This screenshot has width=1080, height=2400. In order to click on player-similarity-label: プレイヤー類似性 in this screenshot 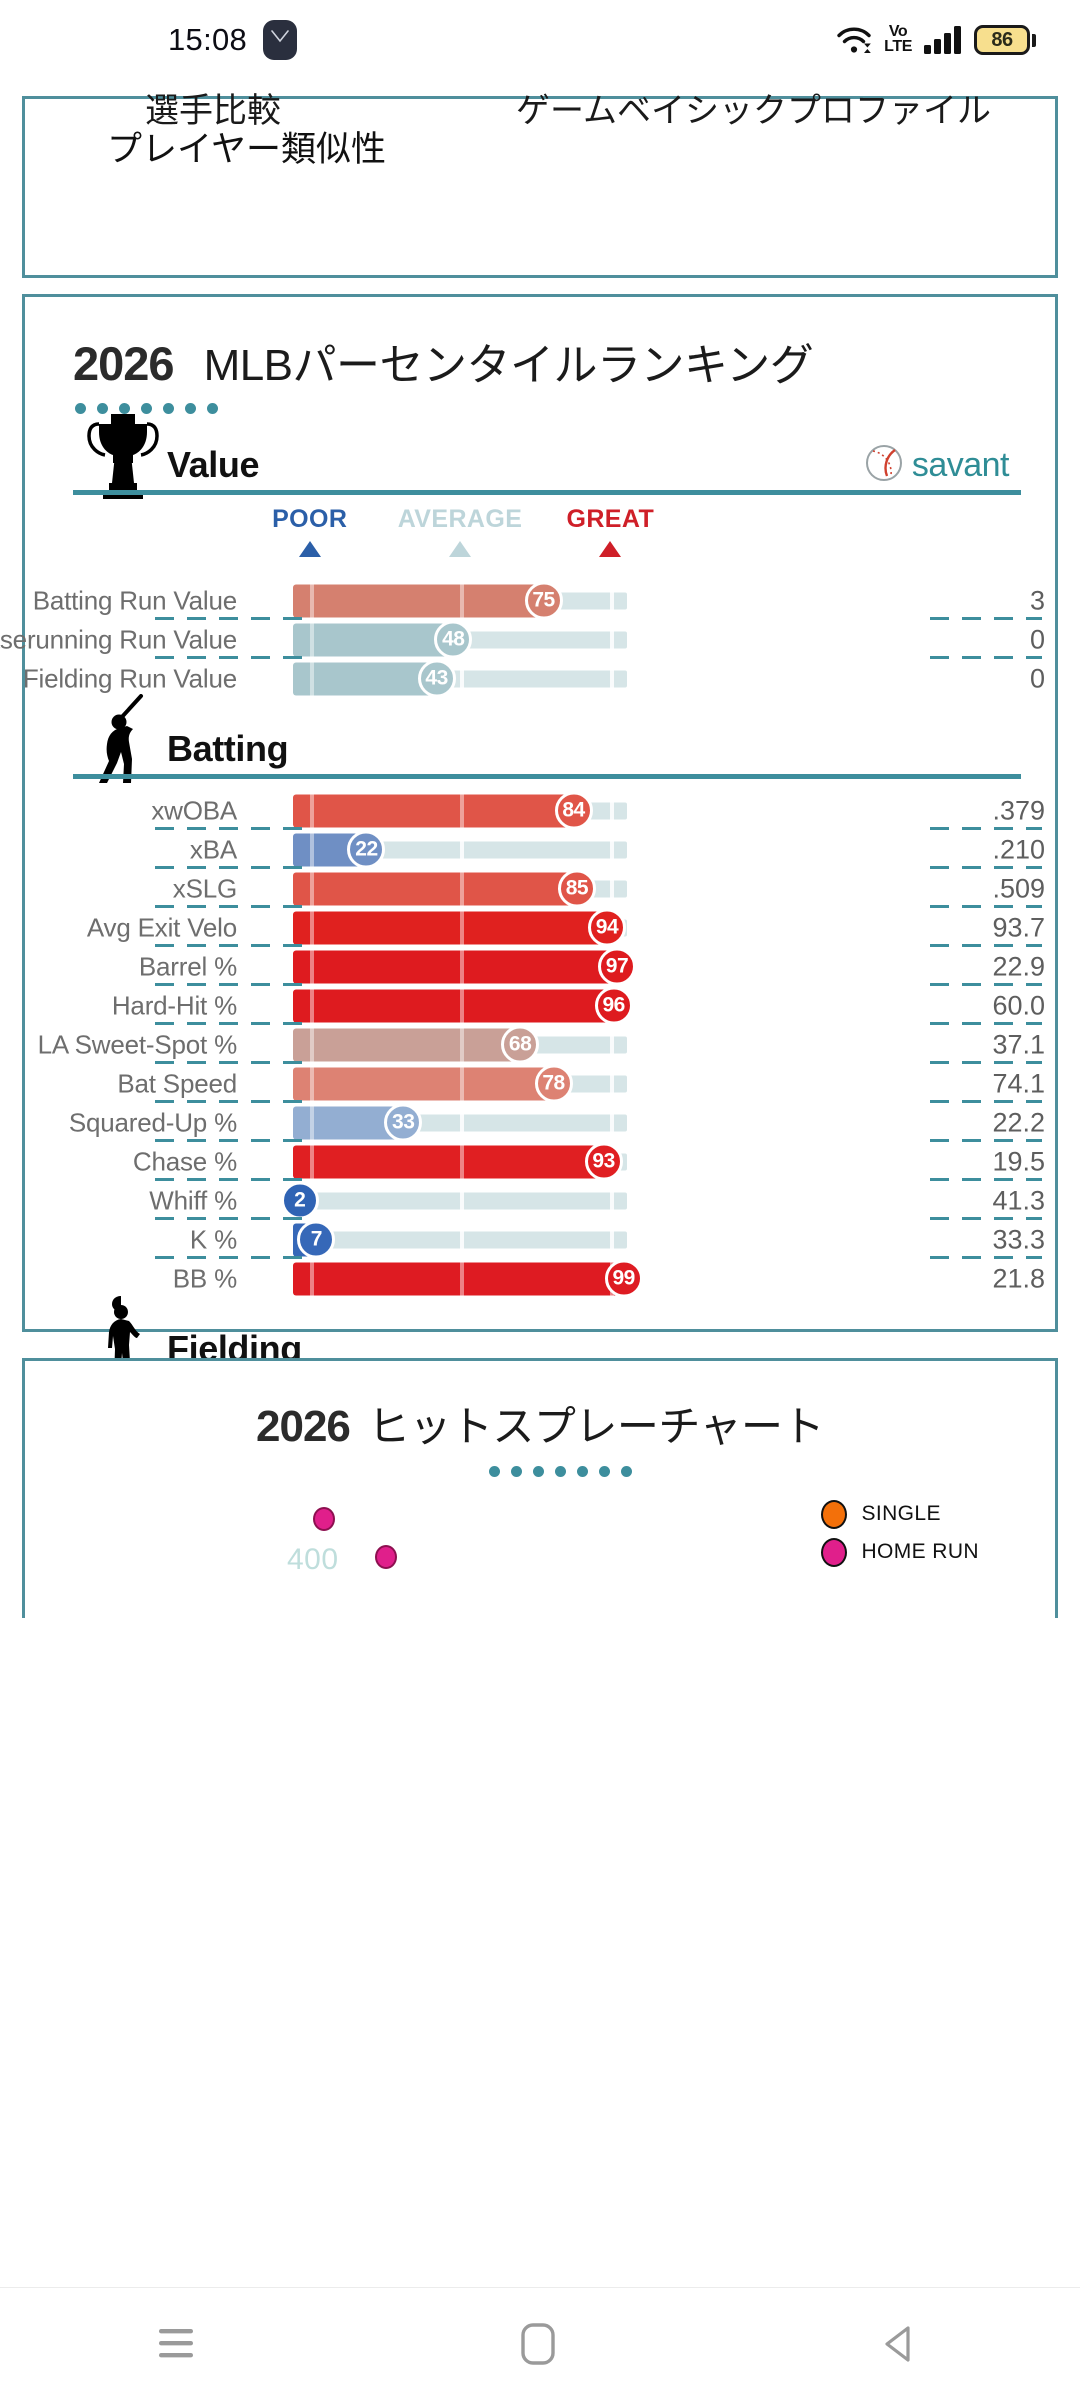, I will do `click(246, 149)`.